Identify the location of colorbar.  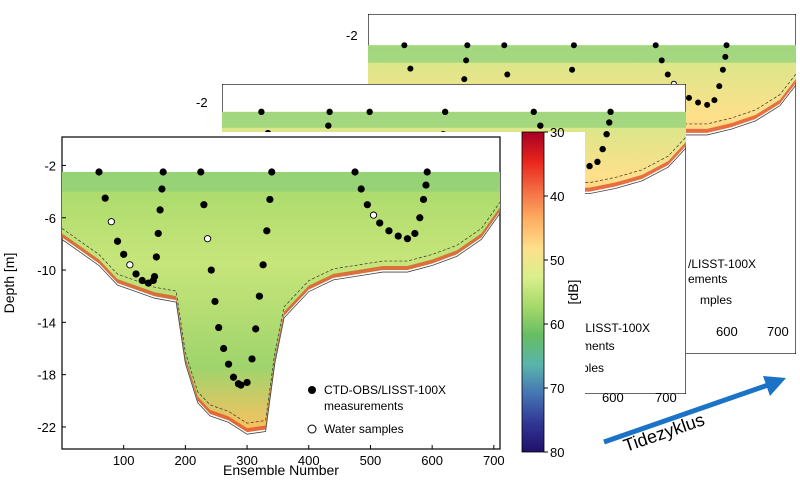
(533, 292).